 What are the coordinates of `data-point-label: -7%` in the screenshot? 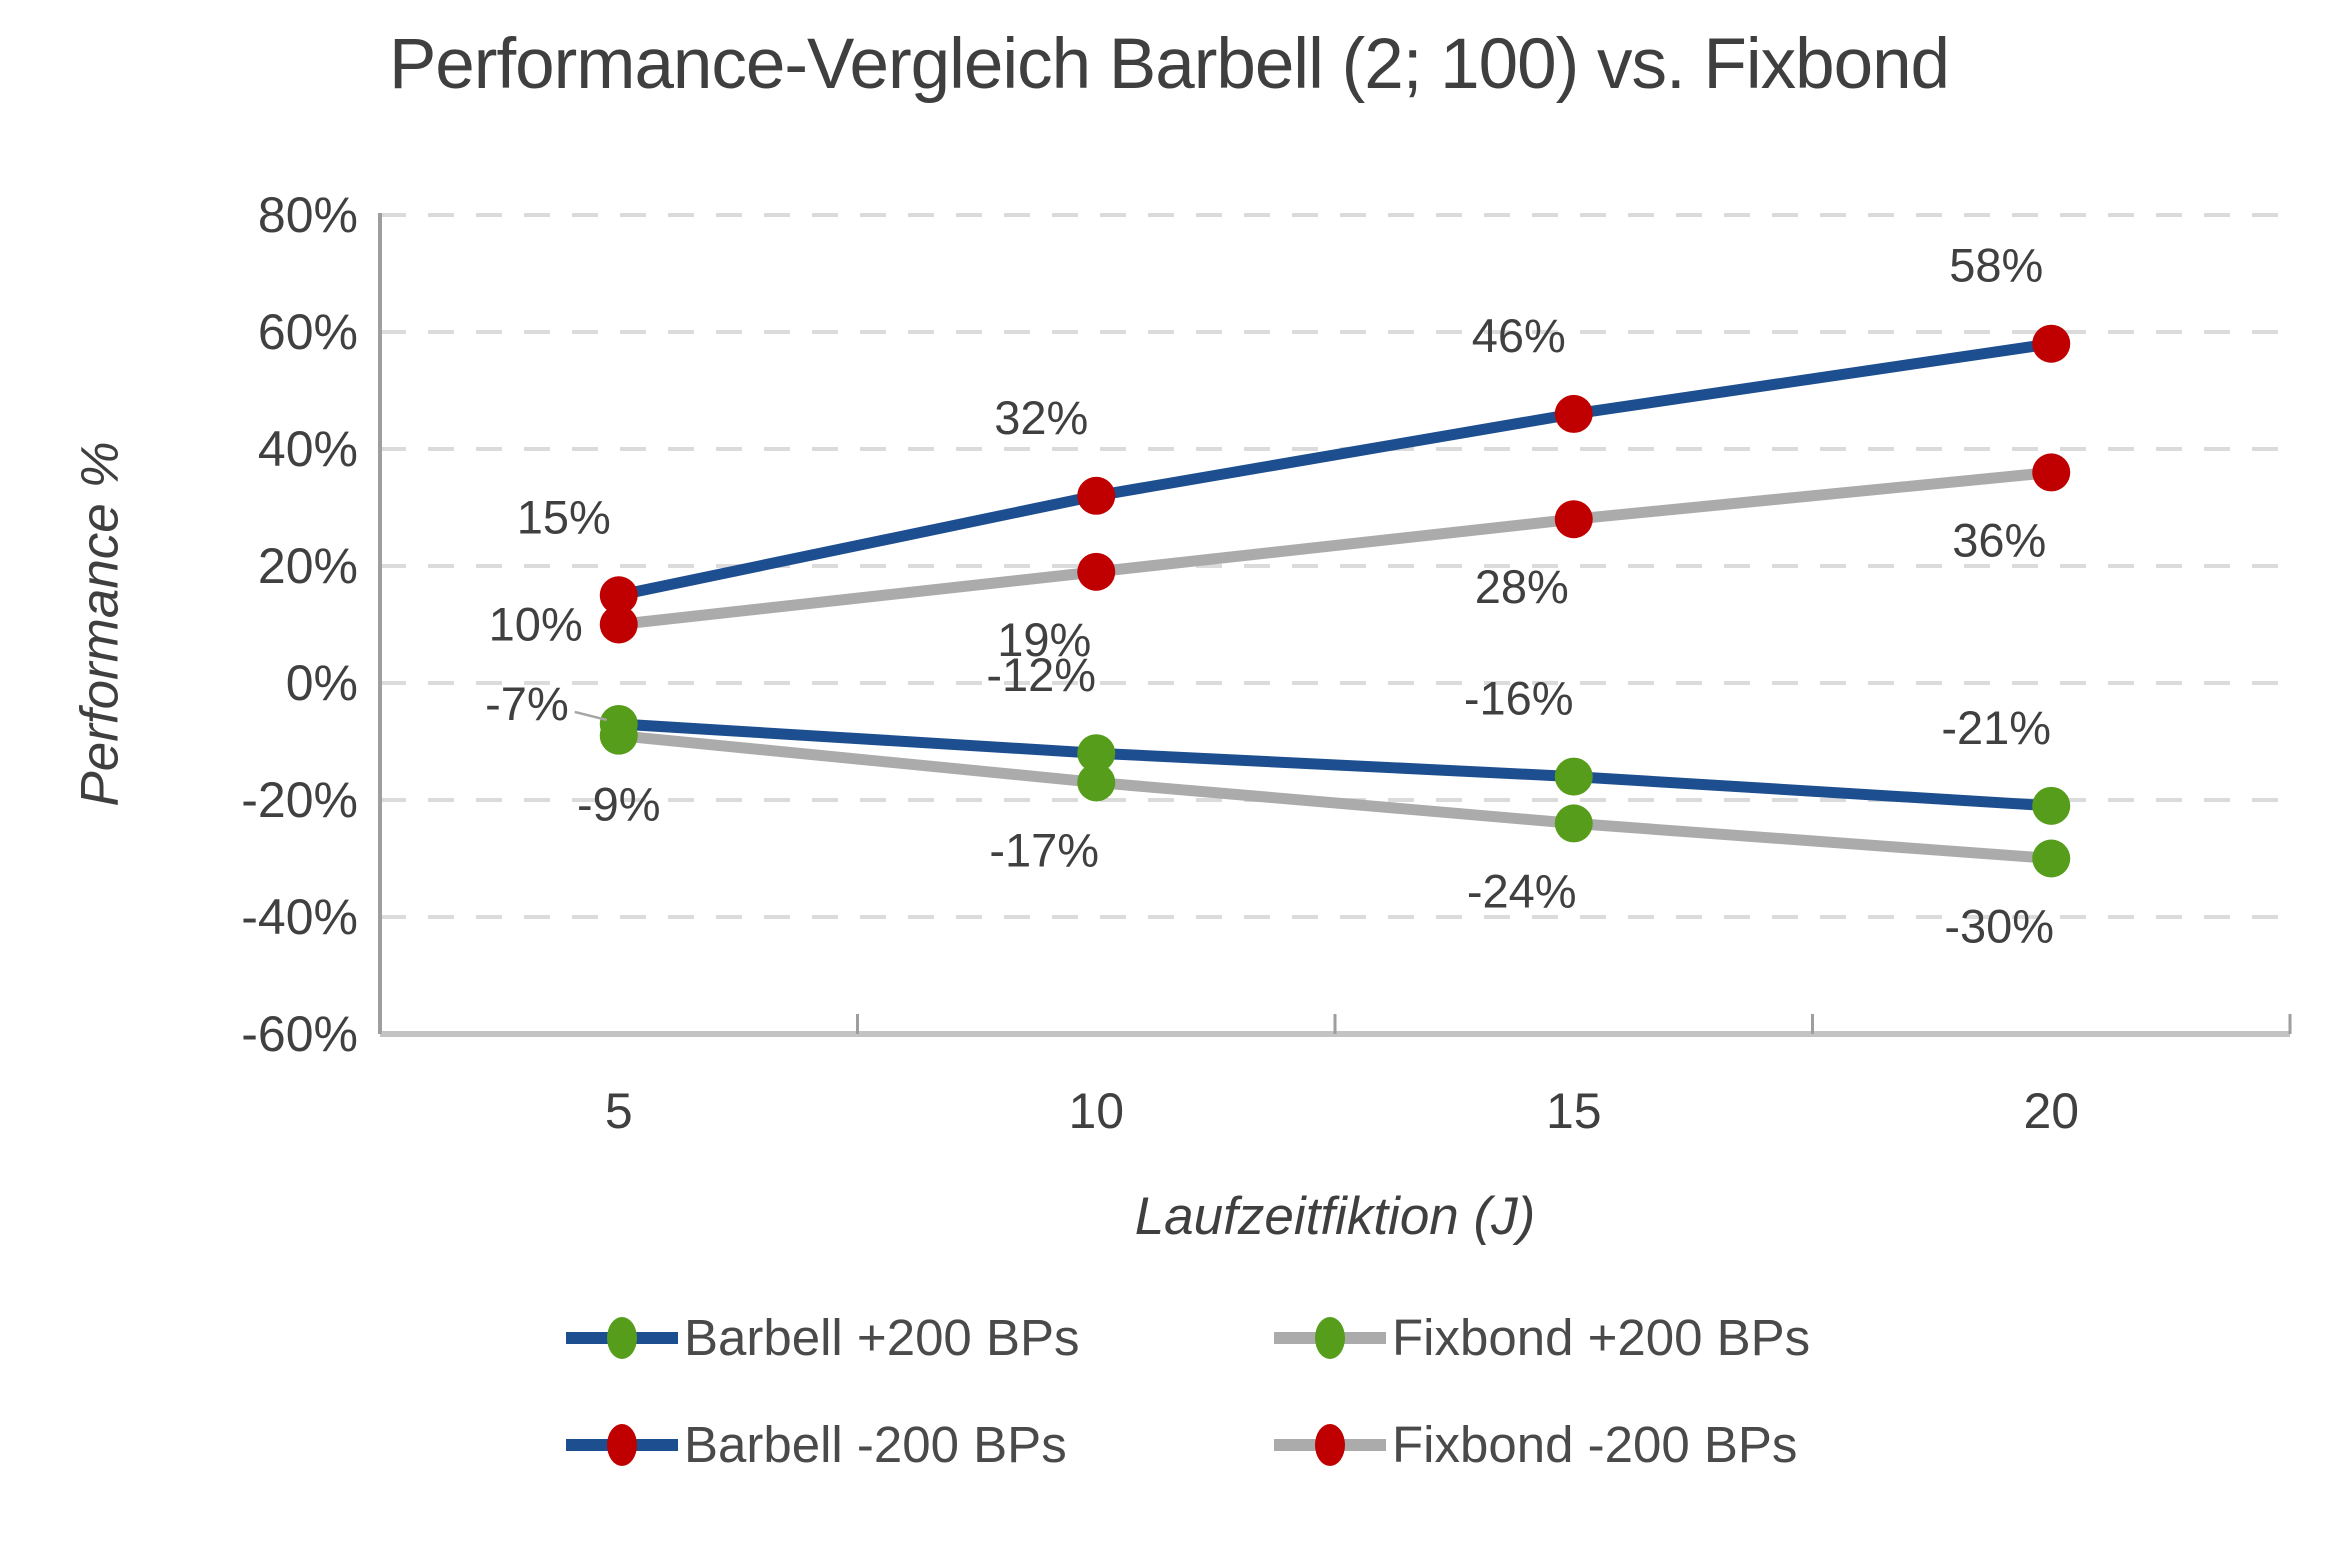 It's located at (527, 703).